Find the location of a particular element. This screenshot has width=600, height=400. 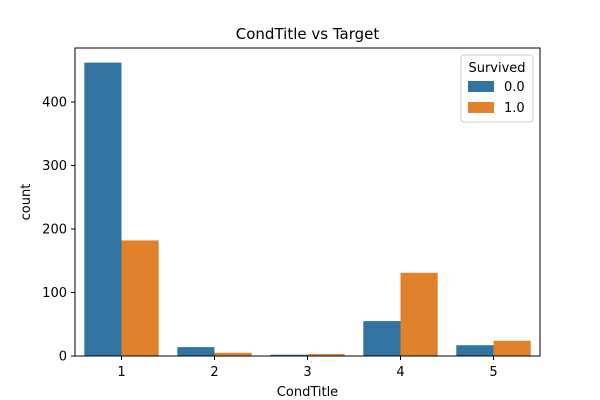

y-axis-title: count is located at coordinates (26, 202).